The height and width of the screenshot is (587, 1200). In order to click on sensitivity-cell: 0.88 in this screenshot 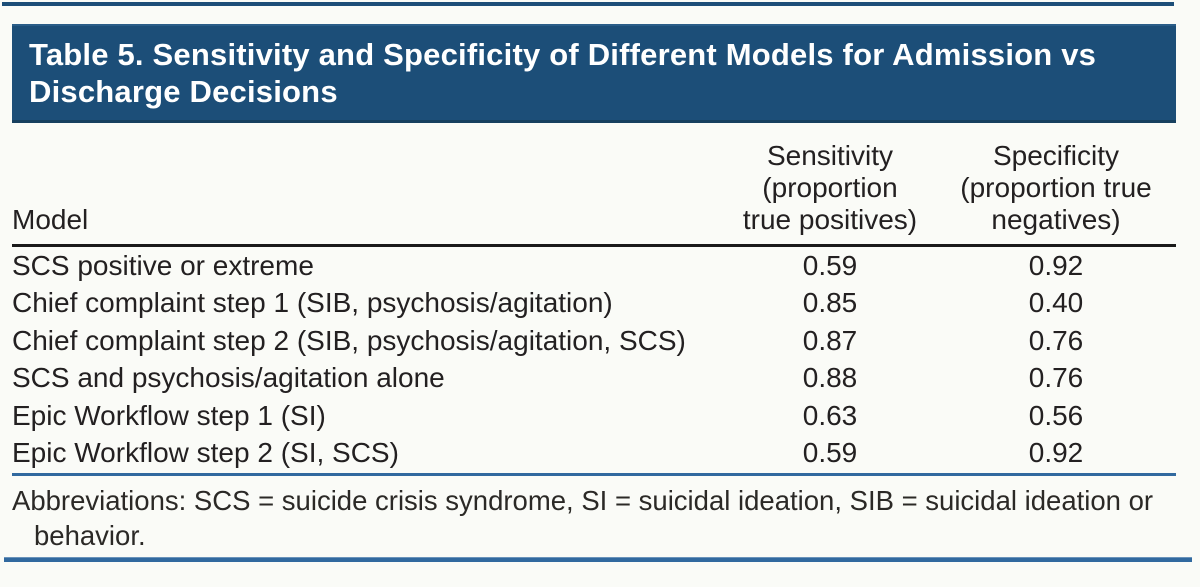, I will do `click(830, 378)`.